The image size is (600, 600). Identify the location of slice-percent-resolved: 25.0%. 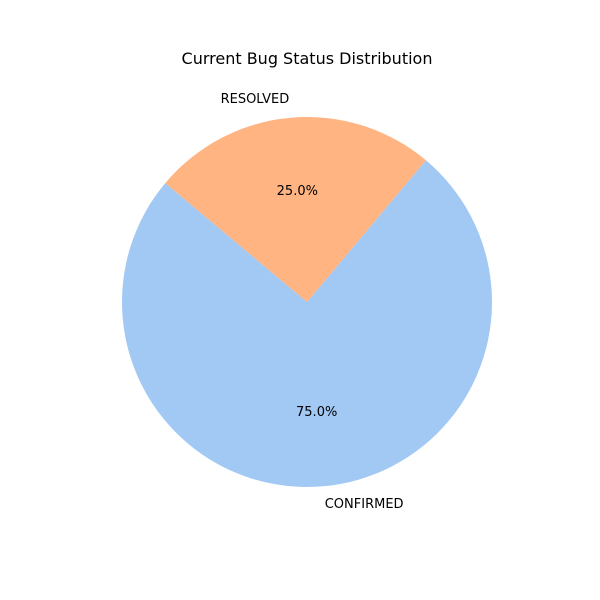
(297, 191).